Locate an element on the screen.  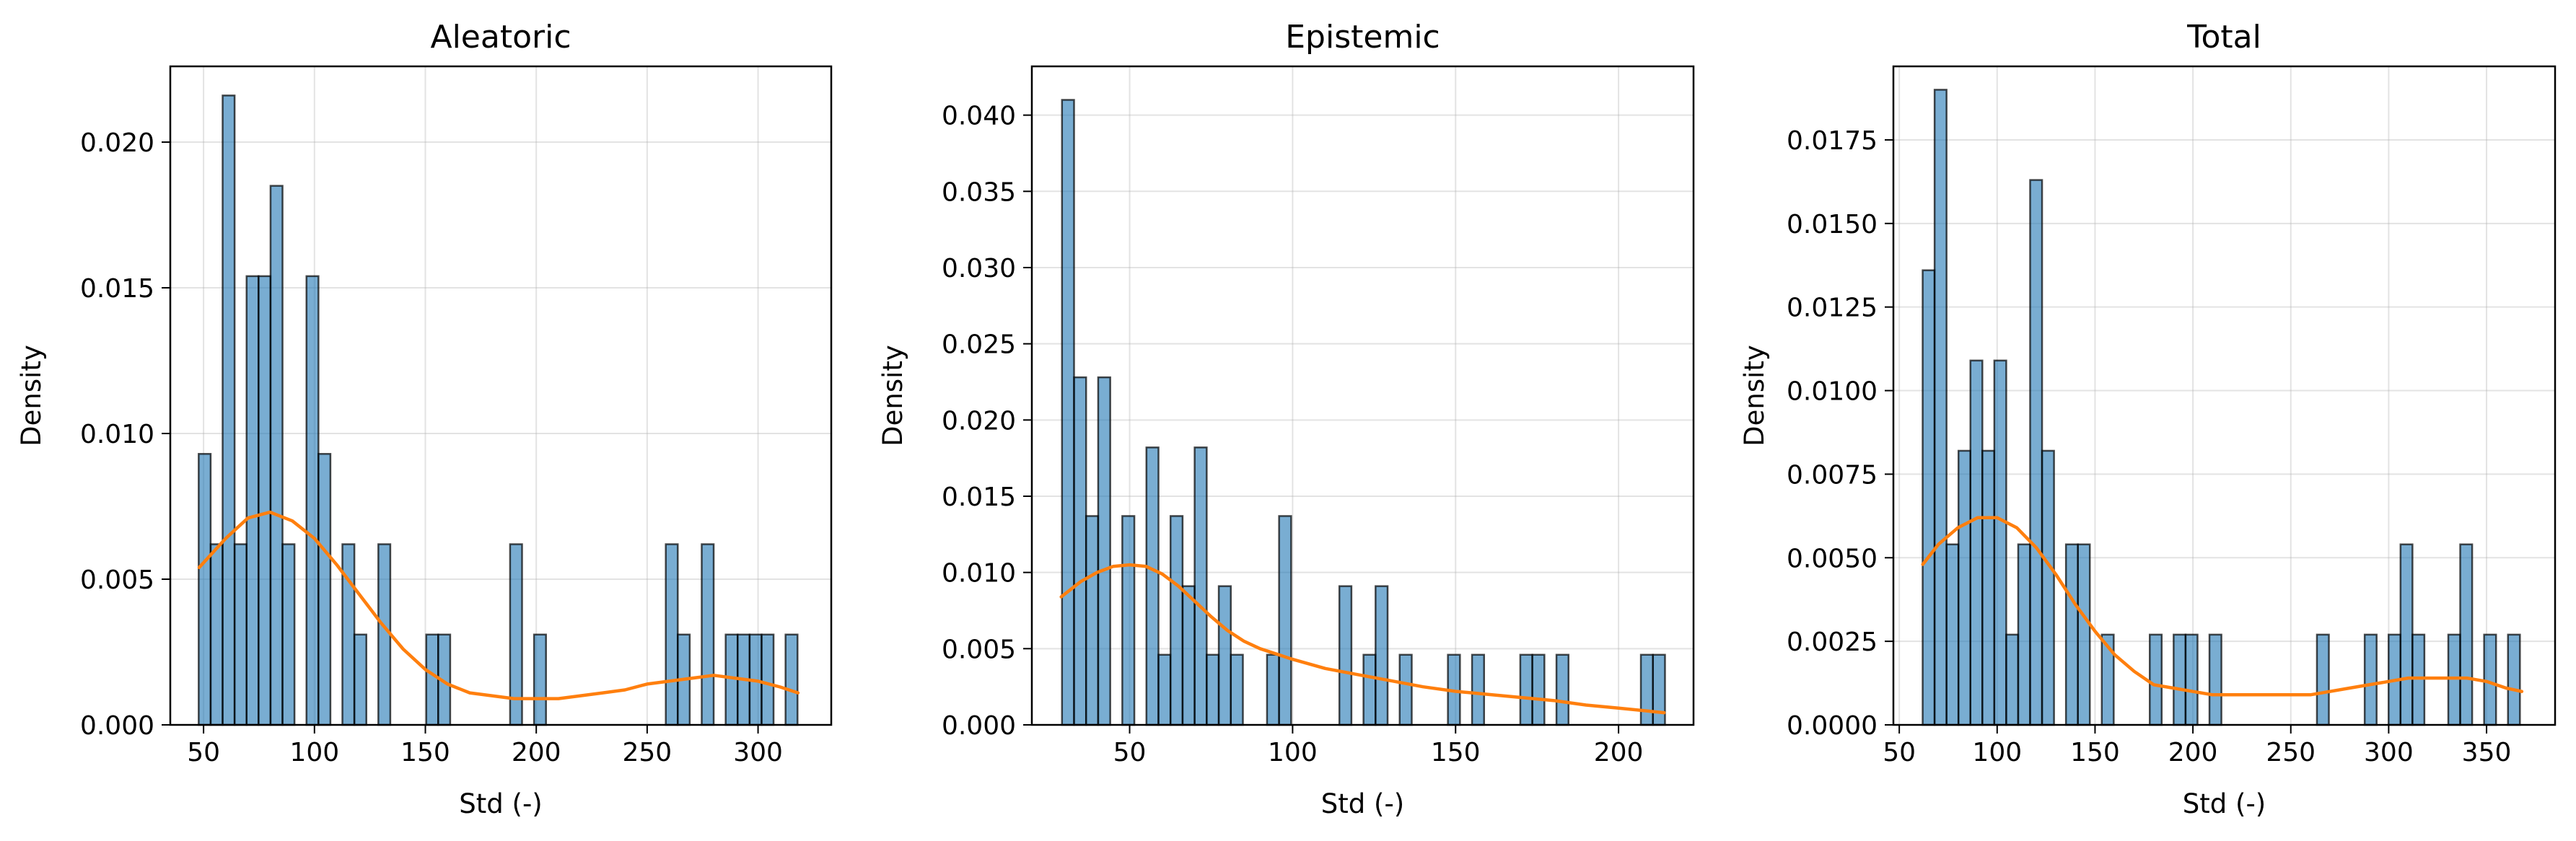
y-tick-label: 0.035 is located at coordinates (979, 192).